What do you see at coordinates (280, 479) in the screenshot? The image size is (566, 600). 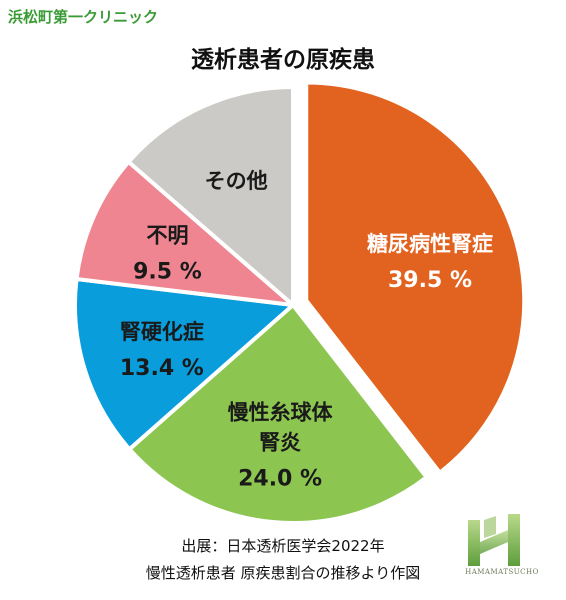 I see `slice-value-1: 24.0 %` at bounding box center [280, 479].